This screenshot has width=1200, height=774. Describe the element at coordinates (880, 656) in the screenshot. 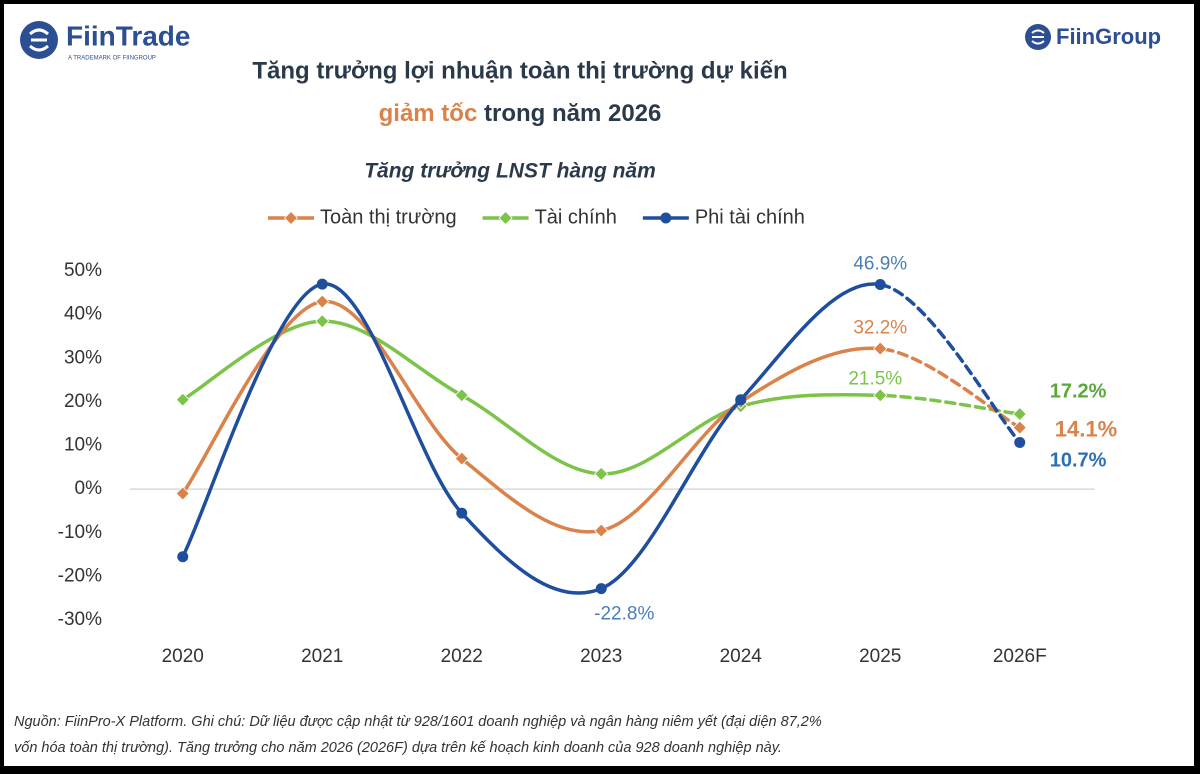

I see `x-tick-label: 2025` at that location.